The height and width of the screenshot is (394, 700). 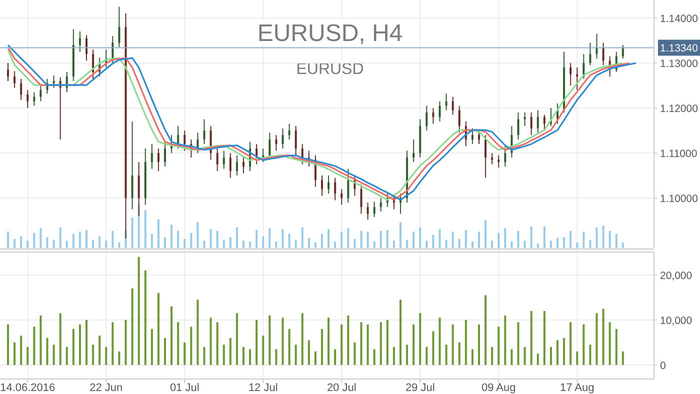 I want to click on y-tick-label: 20,000, so click(x=676, y=276).